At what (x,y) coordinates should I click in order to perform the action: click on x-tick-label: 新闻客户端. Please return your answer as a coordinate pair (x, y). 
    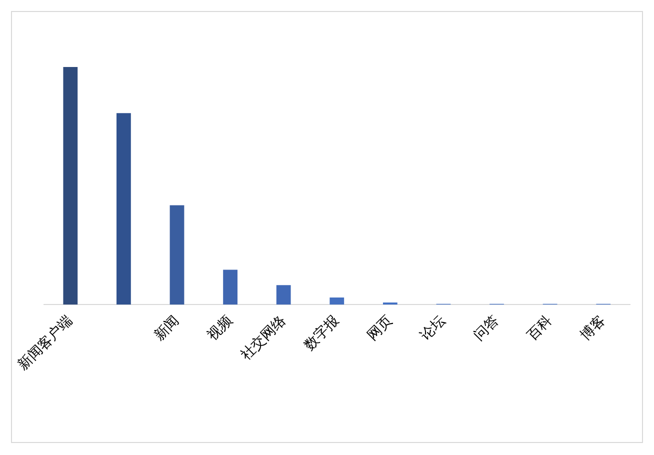
    Looking at the image, I should click on (45, 343).